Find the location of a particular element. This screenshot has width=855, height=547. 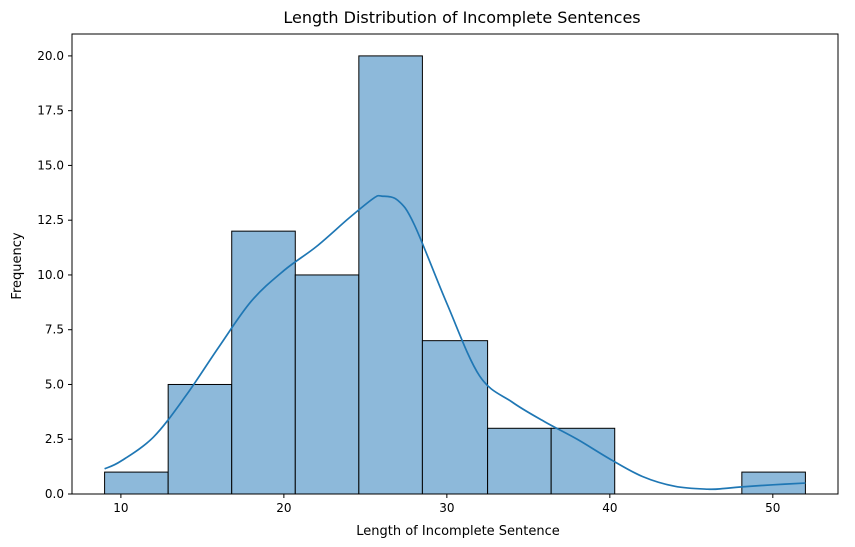

y-tick-label: 10.0 is located at coordinates (50, 275).